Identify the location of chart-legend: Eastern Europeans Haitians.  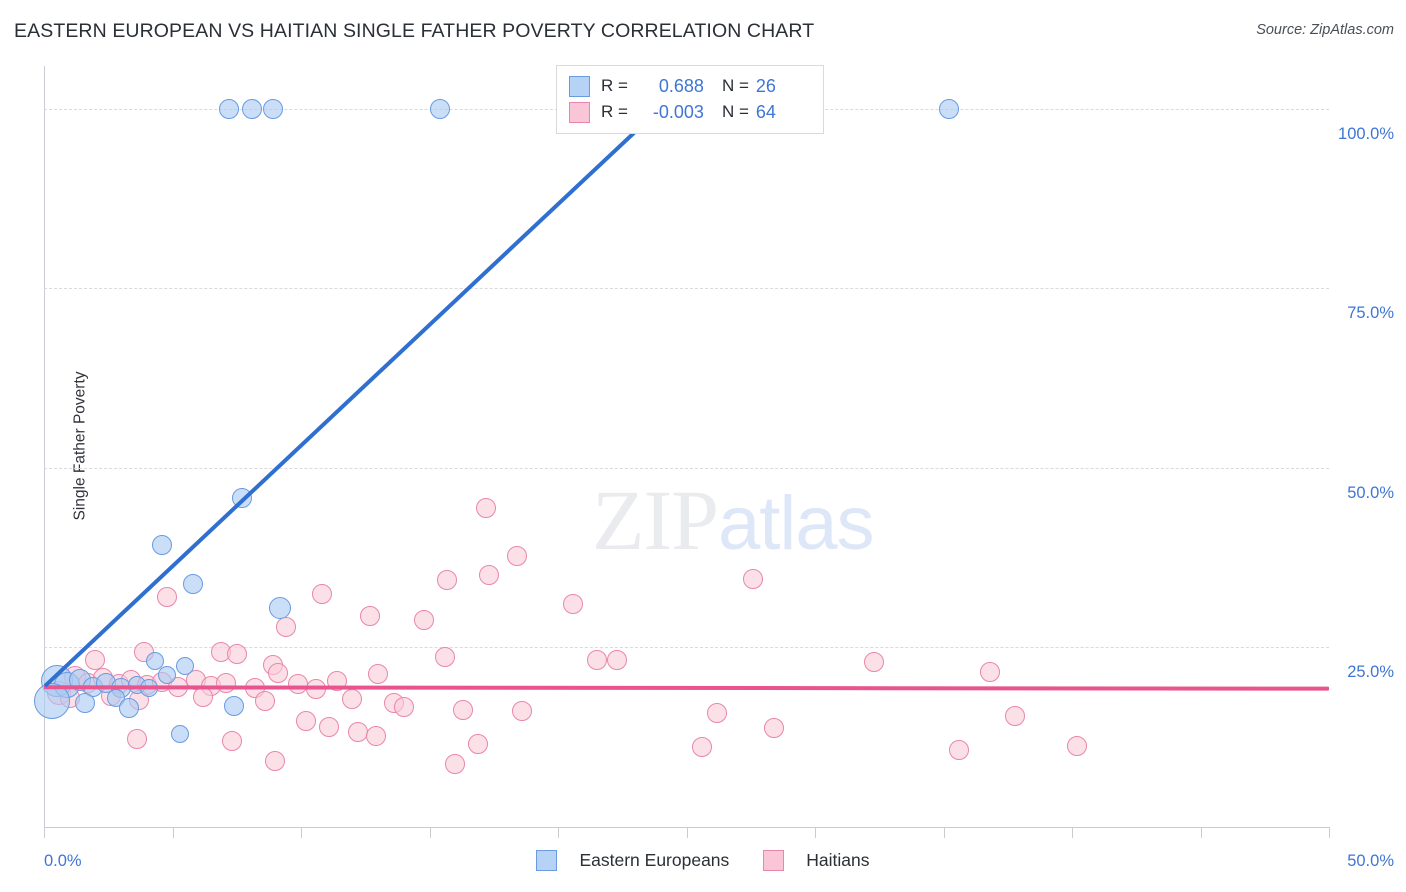
(703, 860).